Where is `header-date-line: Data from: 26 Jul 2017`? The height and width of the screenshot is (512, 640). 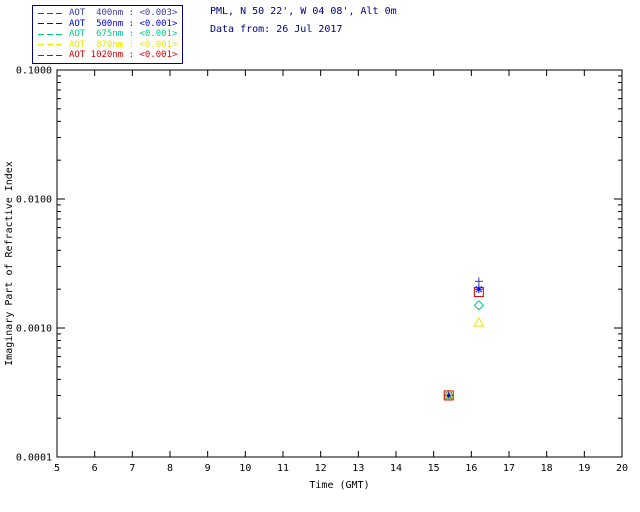 header-date-line: Data from: 26 Jul 2017 is located at coordinates (276, 29).